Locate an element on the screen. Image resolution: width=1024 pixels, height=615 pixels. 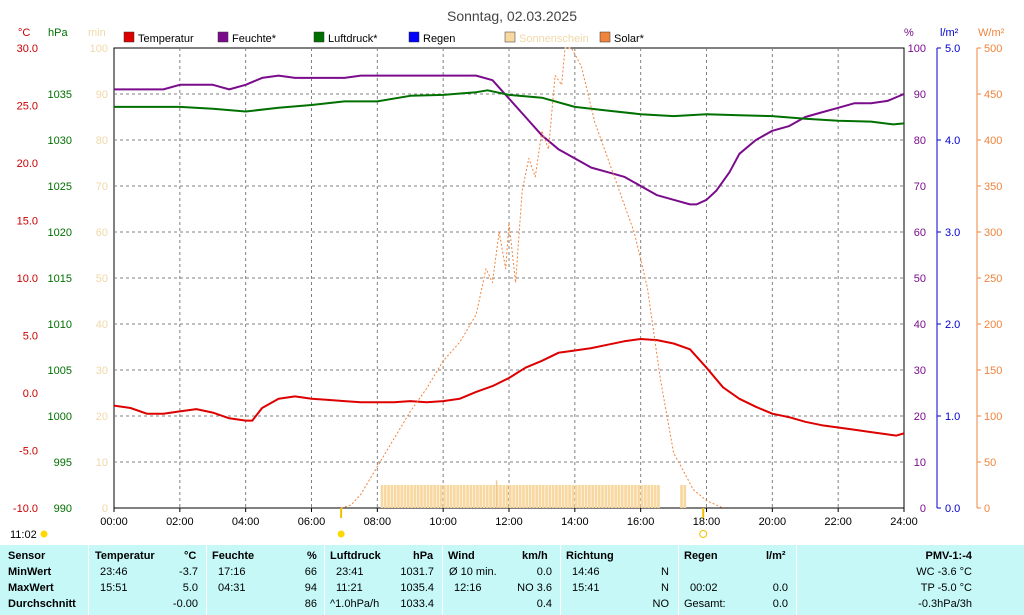
humidity-axis-unit: % is located at coordinates (909, 33).